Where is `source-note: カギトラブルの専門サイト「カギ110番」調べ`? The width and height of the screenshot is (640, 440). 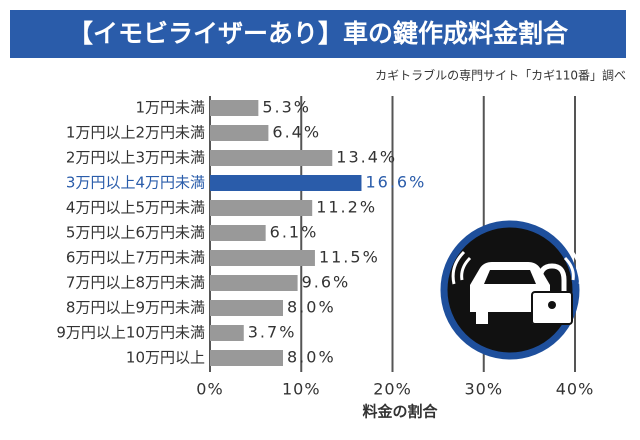
source-note: カギトラブルの専門サイト「カギ110番」調べ is located at coordinates (500, 75).